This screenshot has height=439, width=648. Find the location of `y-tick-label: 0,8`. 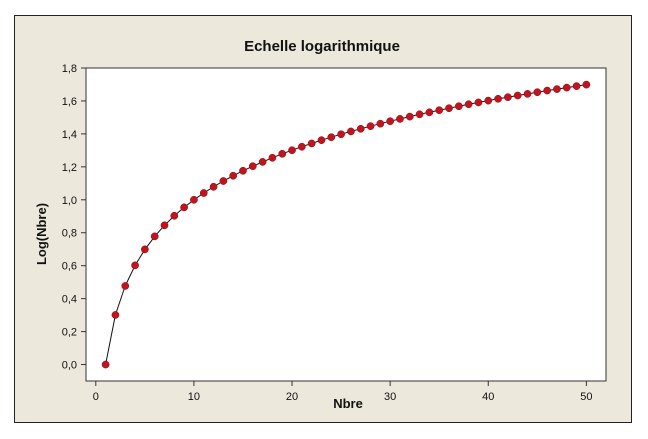

y-tick-label: 0,8 is located at coordinates (69, 234).